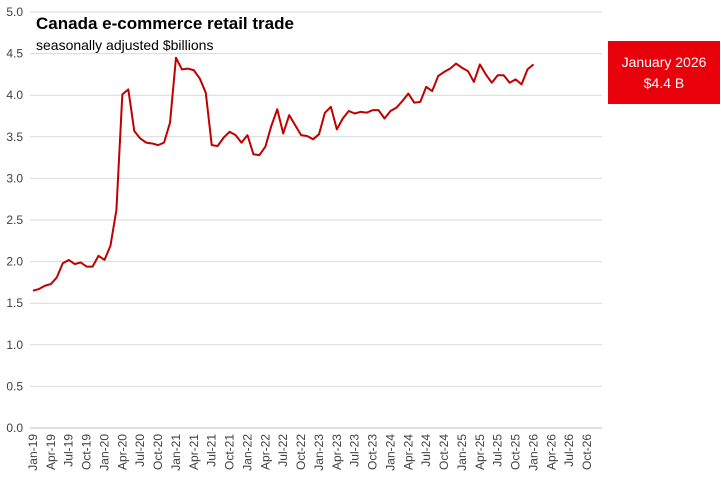 The height and width of the screenshot is (481, 721). What do you see at coordinates (373, 452) in the screenshot?
I see `x-tick-label: Oct-23` at bounding box center [373, 452].